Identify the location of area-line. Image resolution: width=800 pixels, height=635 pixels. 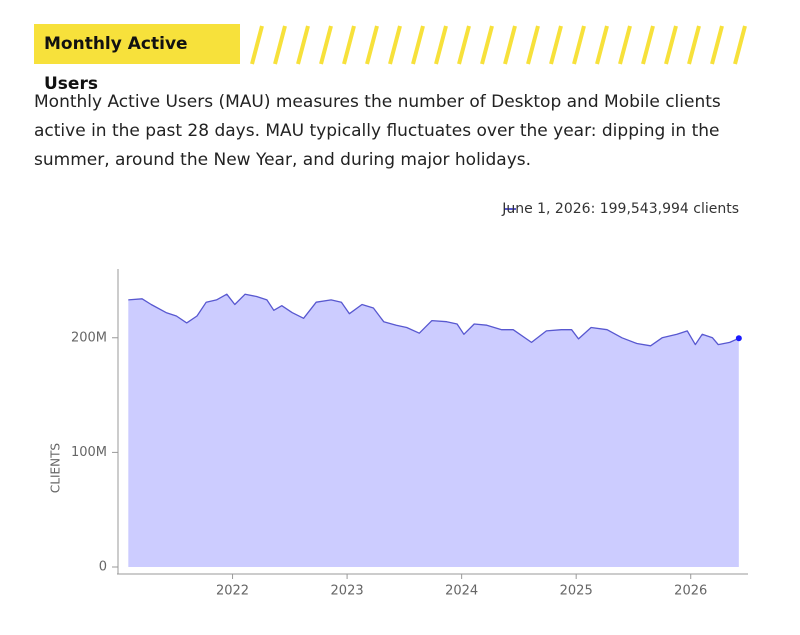
(434, 320).